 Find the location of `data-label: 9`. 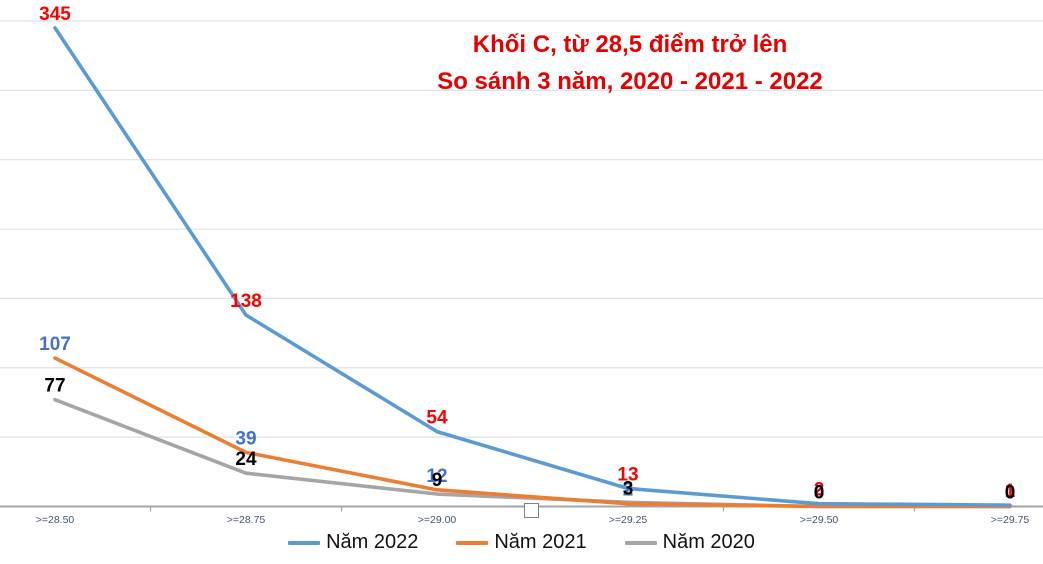

data-label: 9 is located at coordinates (437, 480).